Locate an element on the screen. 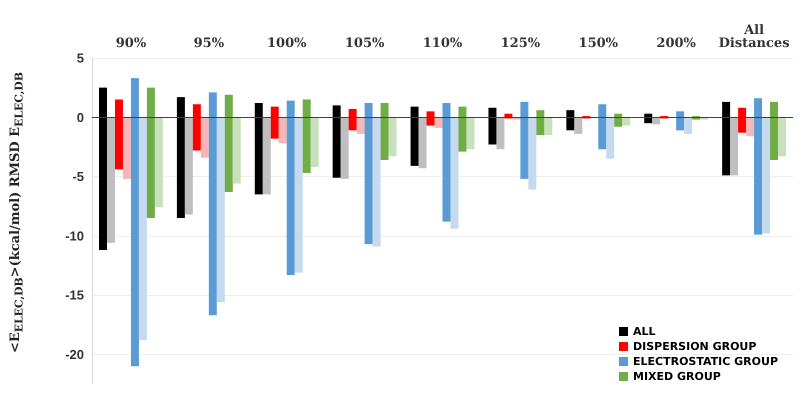  x-tick-label: 105% is located at coordinates (364, 43).